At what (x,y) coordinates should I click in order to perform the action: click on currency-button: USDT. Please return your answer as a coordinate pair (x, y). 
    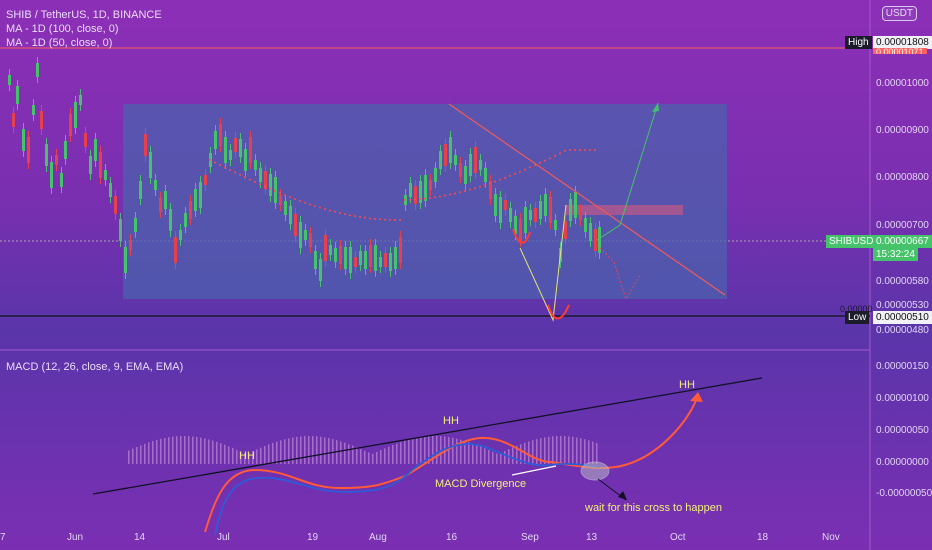
    Looking at the image, I should click on (899, 13).